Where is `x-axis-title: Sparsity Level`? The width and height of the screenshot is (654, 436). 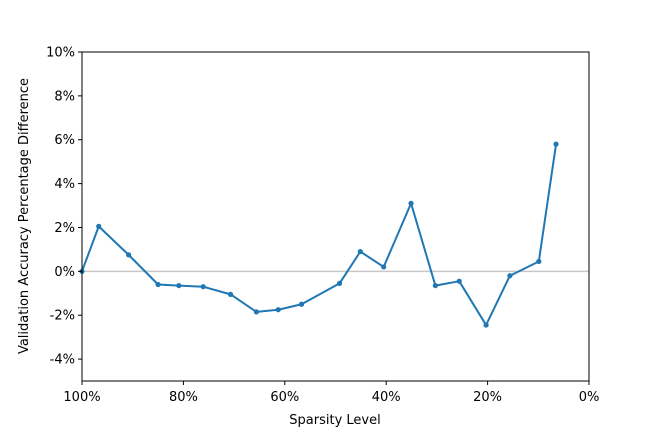 x-axis-title: Sparsity Level is located at coordinates (334, 420).